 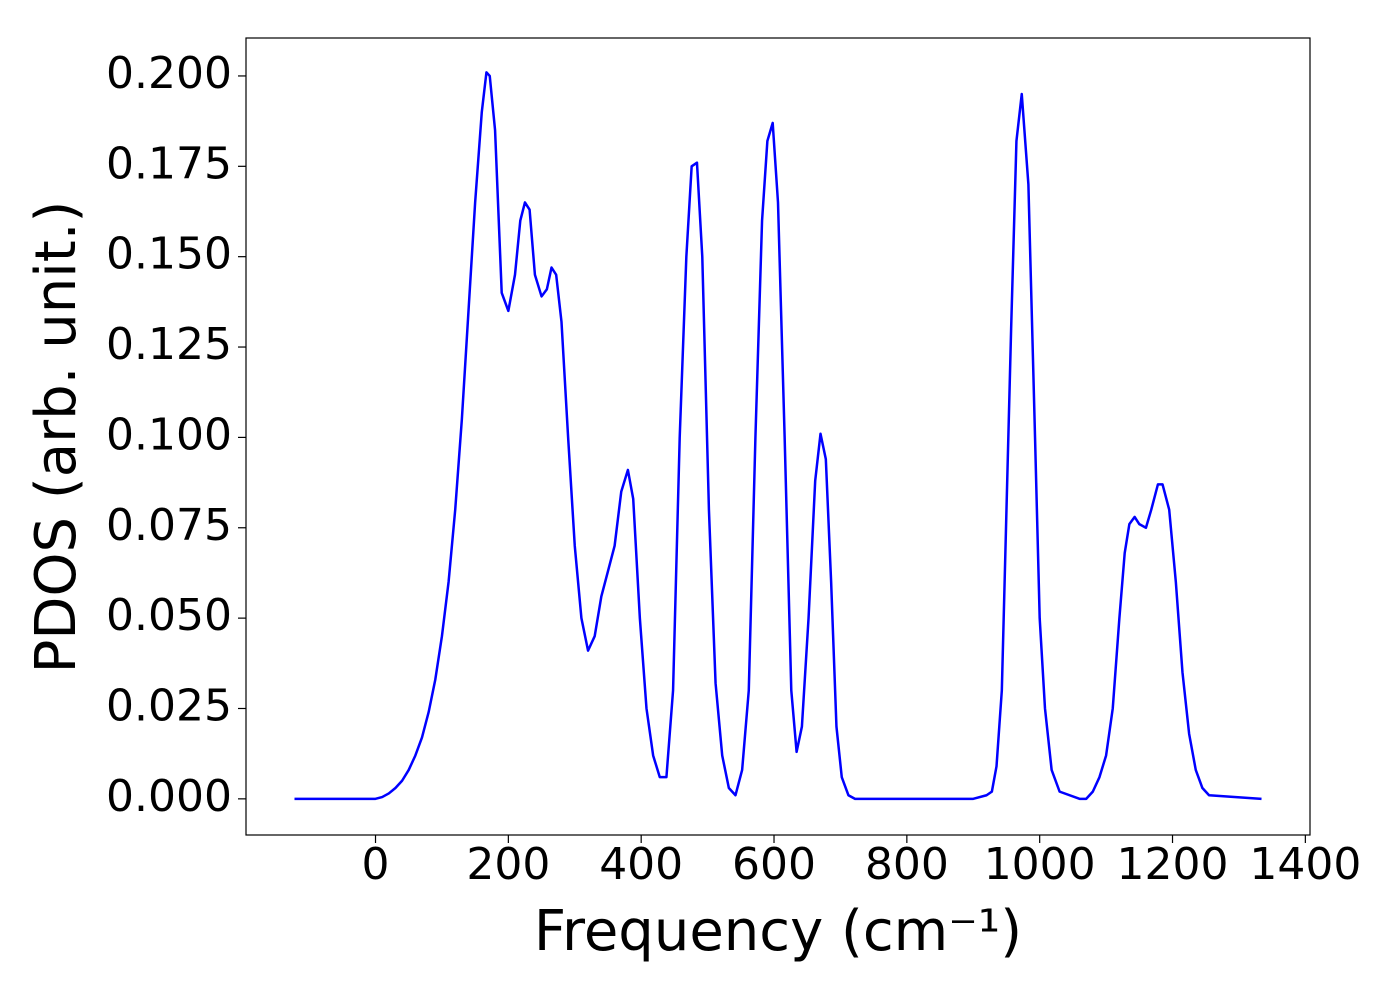 I want to click on y-tick-label: 0.200, so click(x=169, y=73).